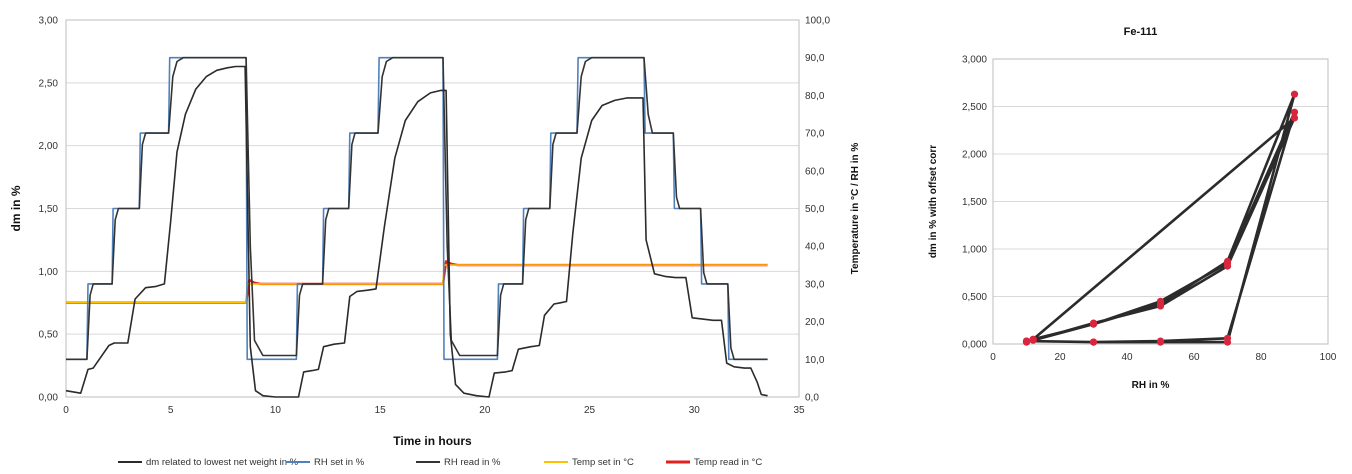 This screenshot has height=474, width=1352. Describe the element at coordinates (603, 462) in the screenshot. I see `legend-entry: Temp set in °C` at that location.